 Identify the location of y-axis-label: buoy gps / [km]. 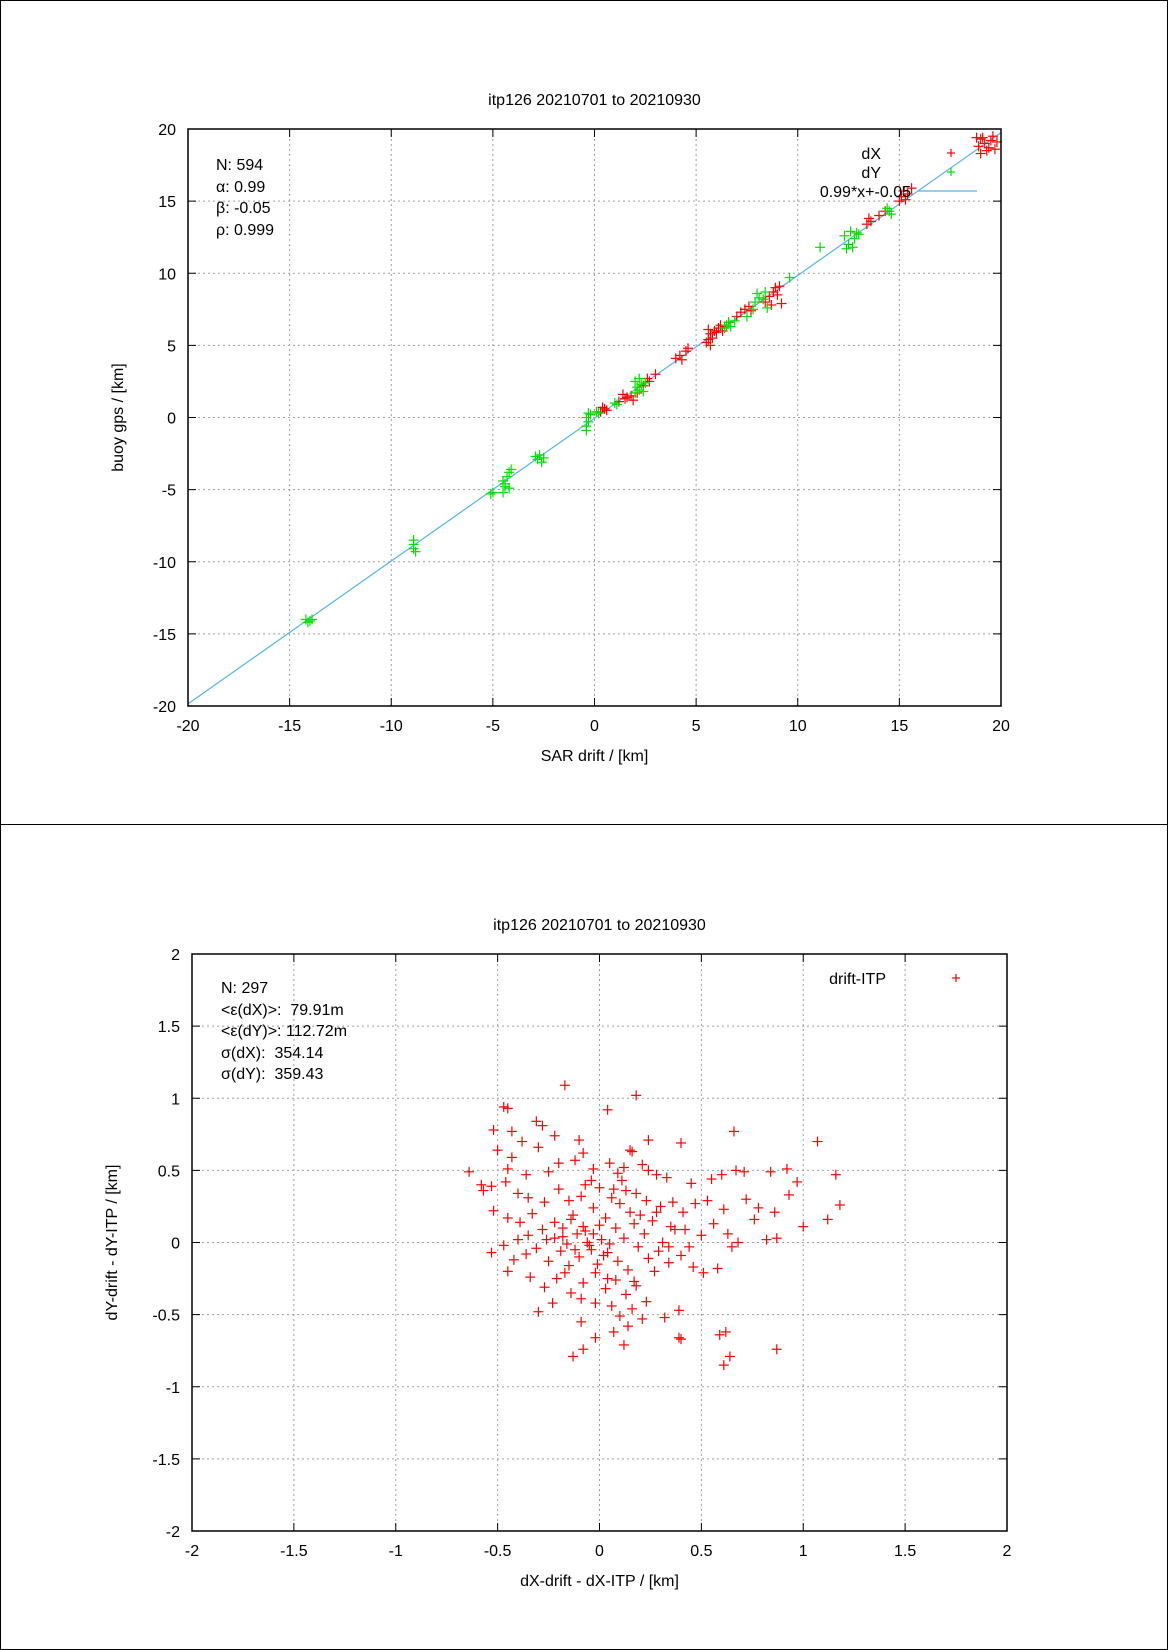
(118, 417).